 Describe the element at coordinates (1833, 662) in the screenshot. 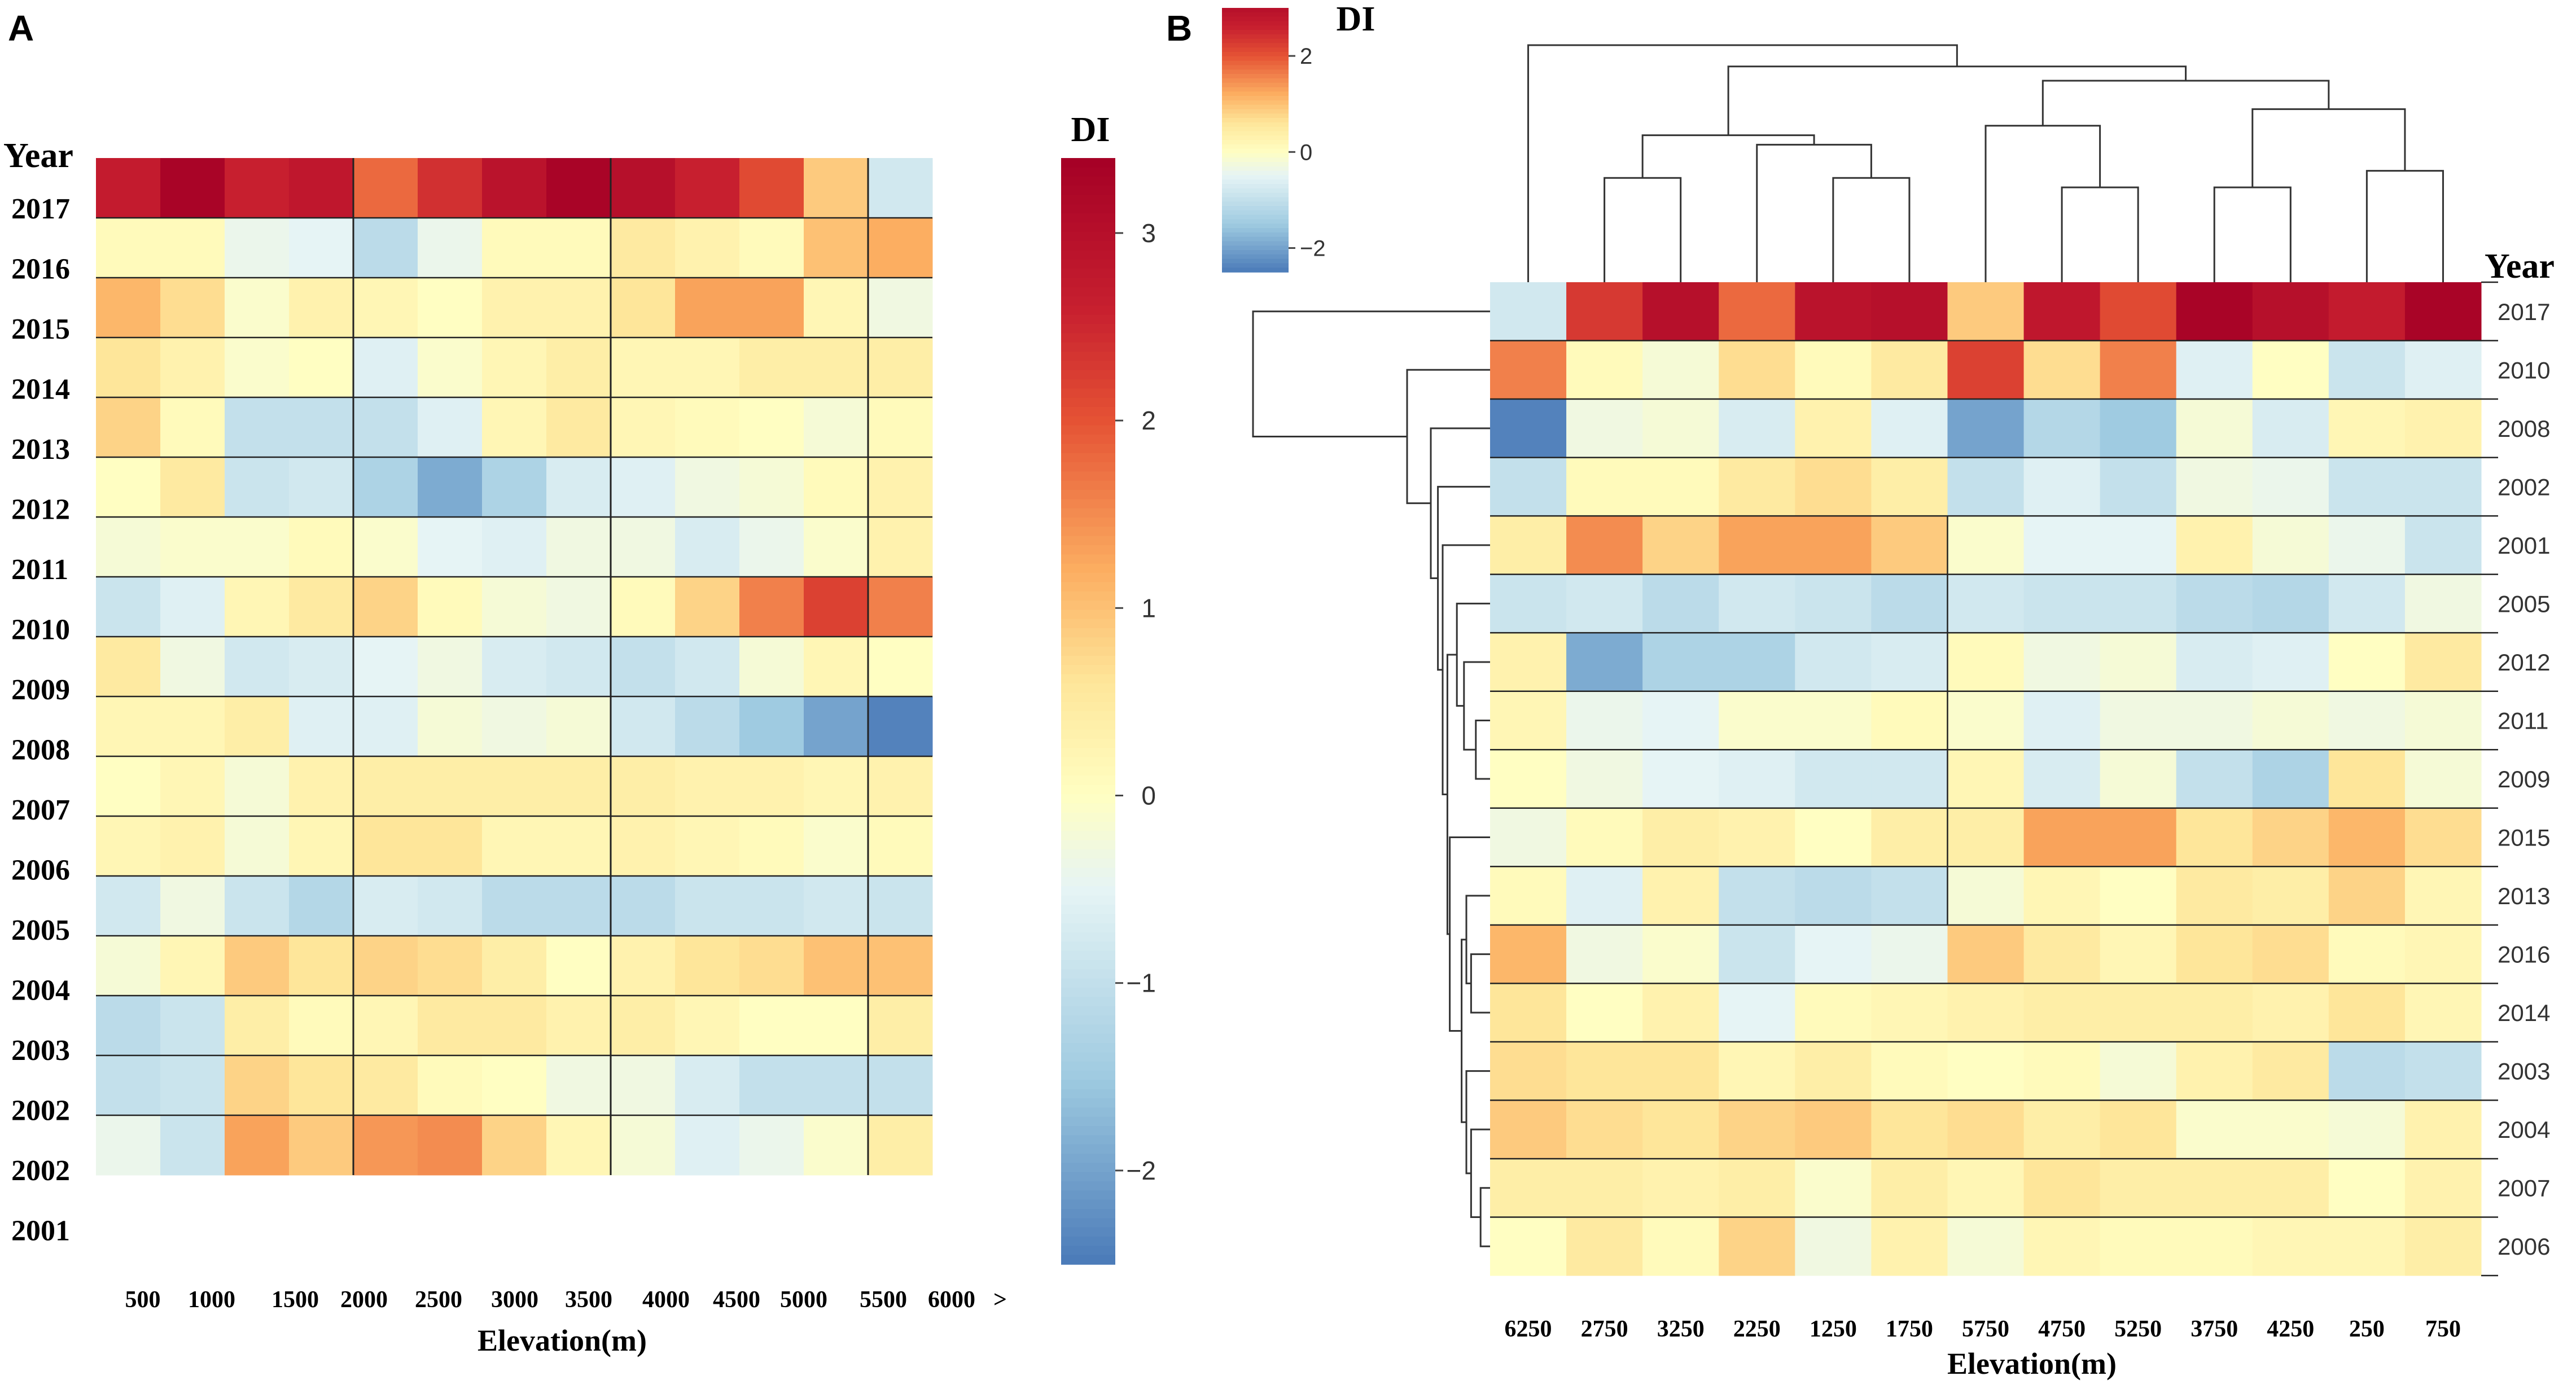

I see `heatmap-cell-b-r6-c4` at that location.